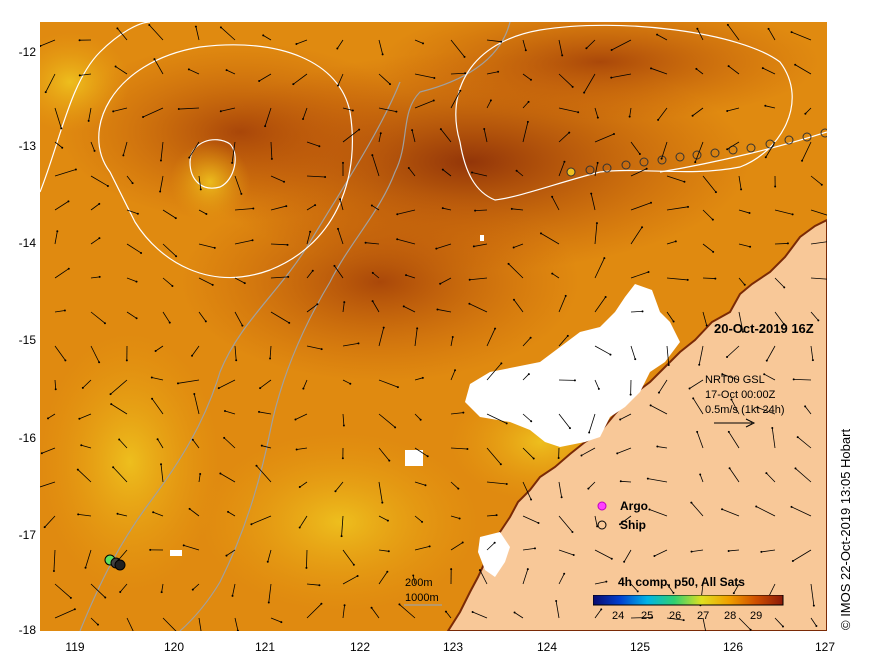  Describe the element at coordinates (647, 616) in the screenshot. I see `colorbar-tick: 25` at that location.